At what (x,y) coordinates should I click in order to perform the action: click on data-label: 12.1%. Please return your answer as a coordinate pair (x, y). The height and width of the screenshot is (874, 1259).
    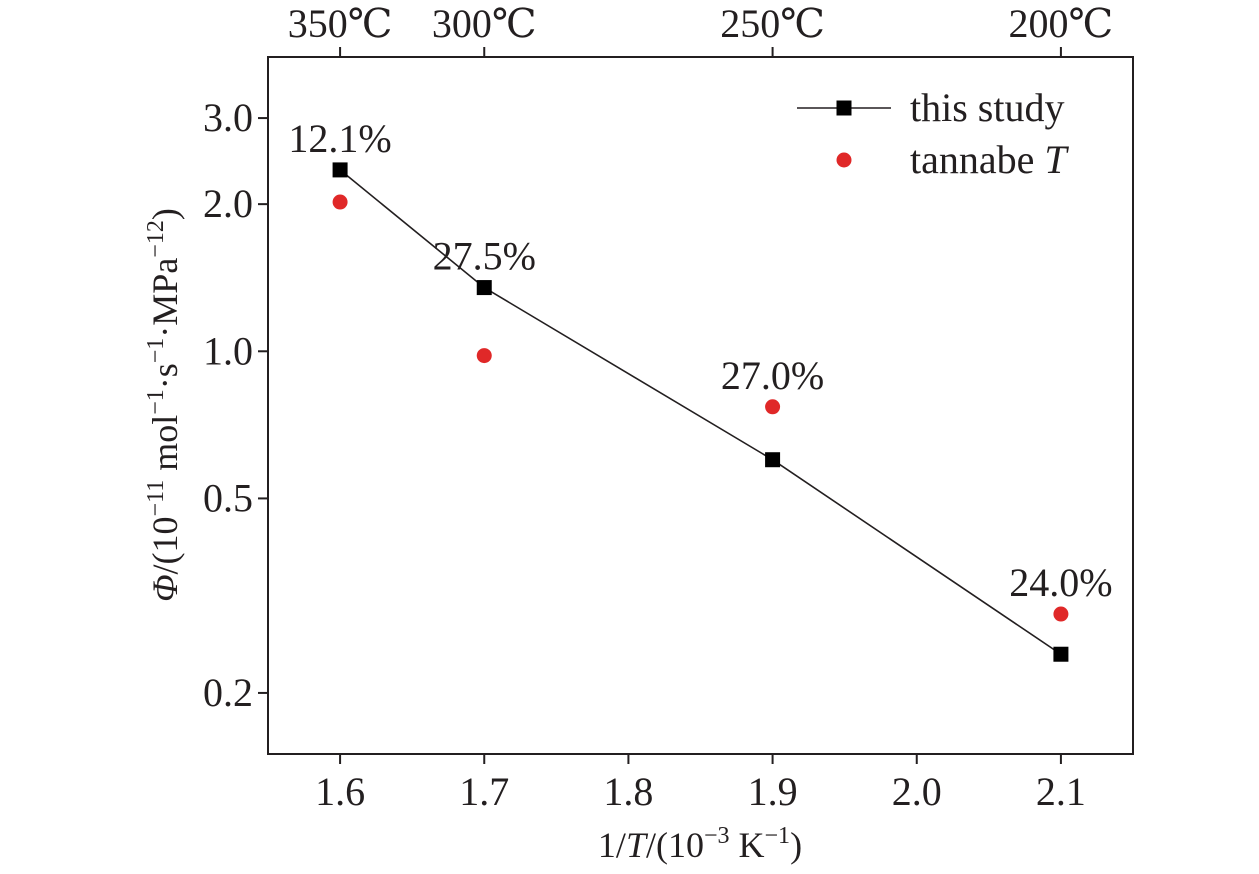
    Looking at the image, I should click on (339, 138).